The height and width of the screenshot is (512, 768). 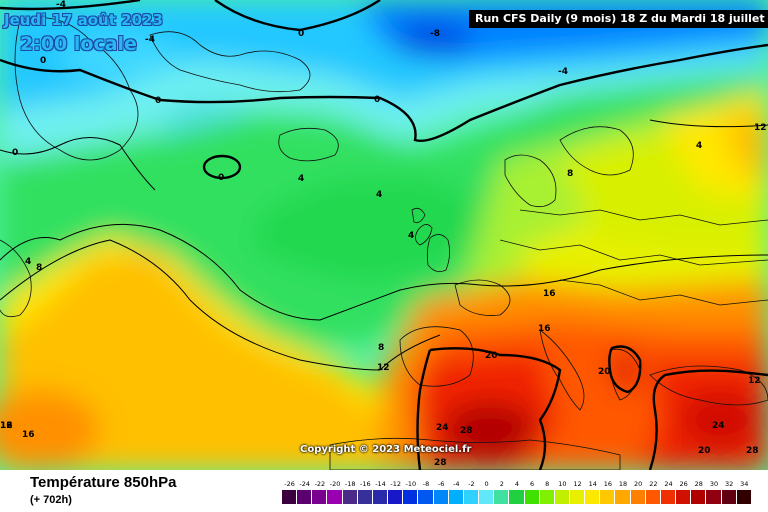 What do you see at coordinates (607, 484) in the screenshot?
I see `legend-value: 16` at bounding box center [607, 484].